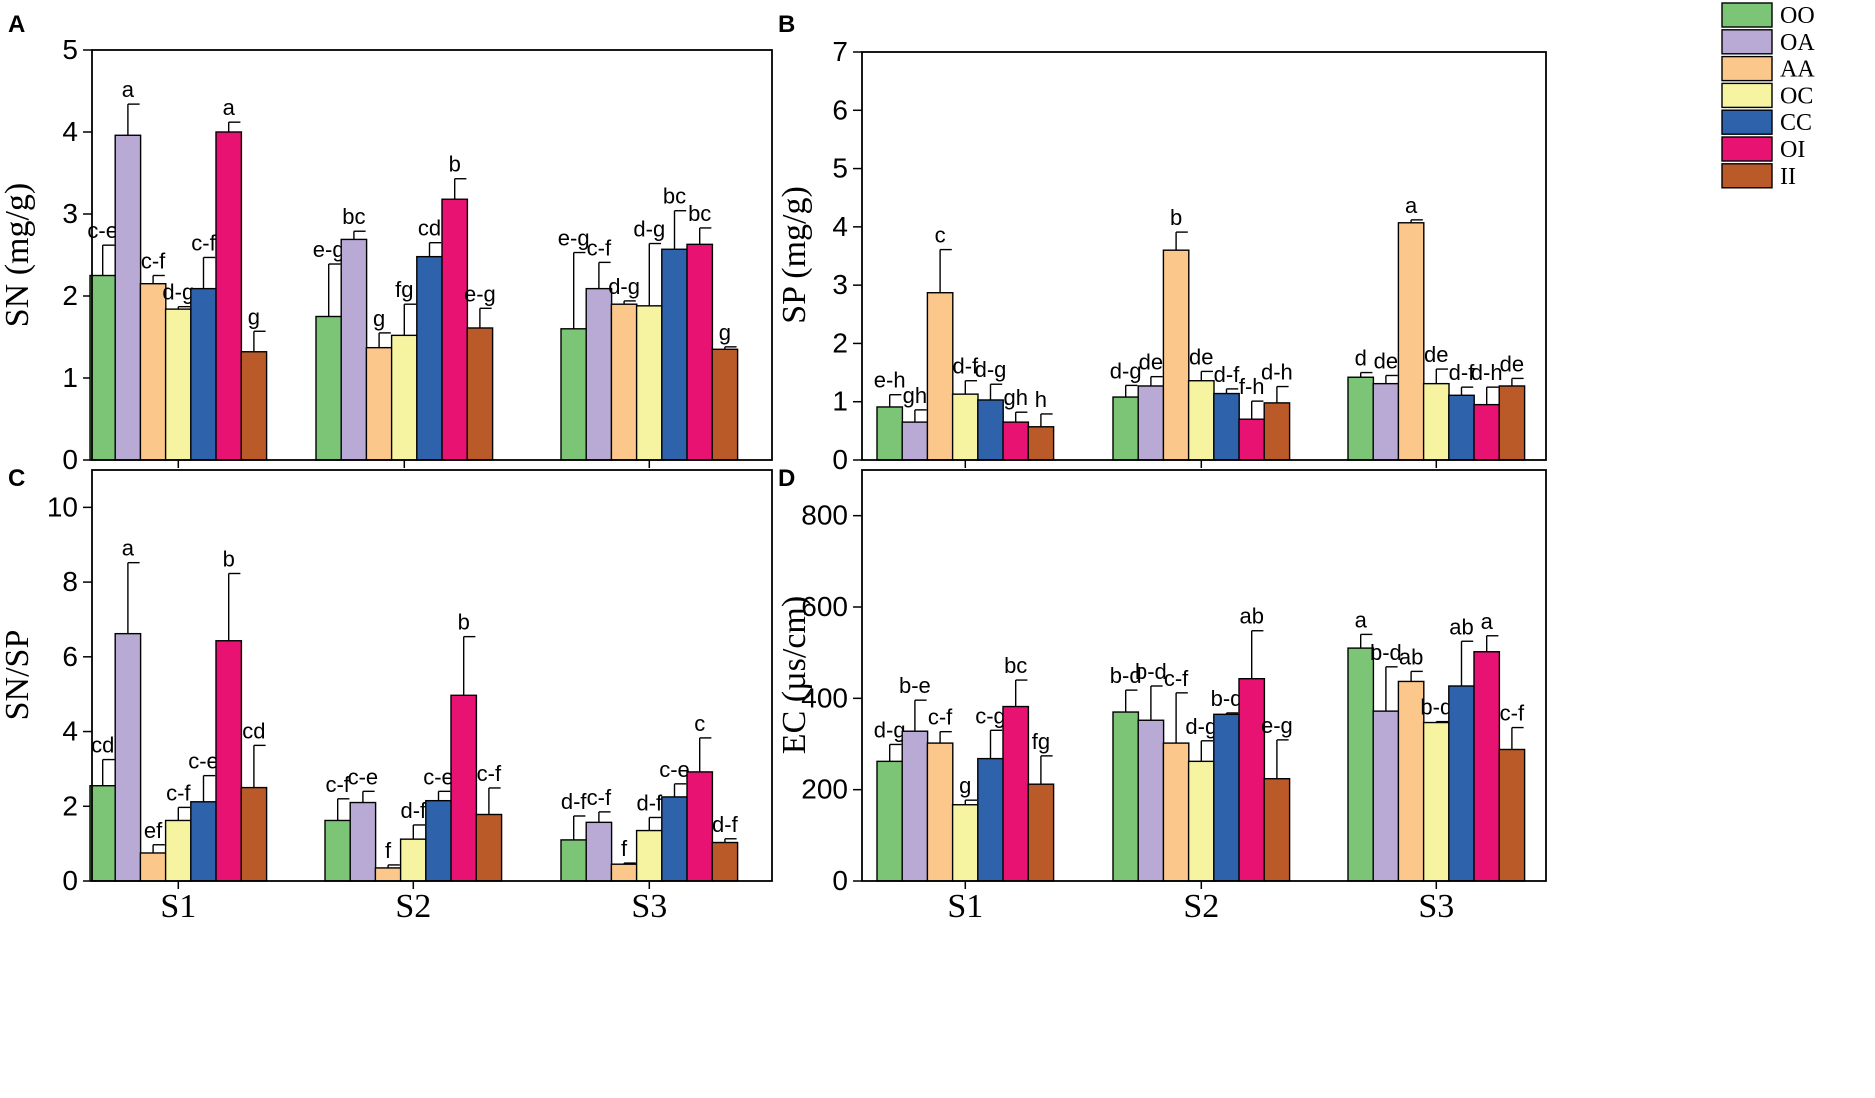  Describe the element at coordinates (1226, 797) in the screenshot. I see `bar-CC-S2` at that location.